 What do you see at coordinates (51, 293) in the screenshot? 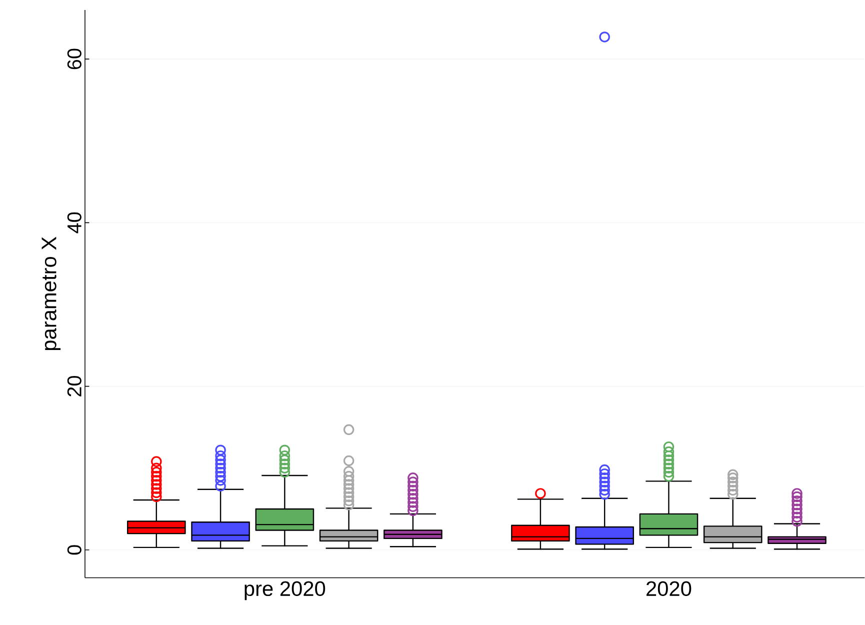
I see `y-axis-title: parametro X` at bounding box center [51, 293].